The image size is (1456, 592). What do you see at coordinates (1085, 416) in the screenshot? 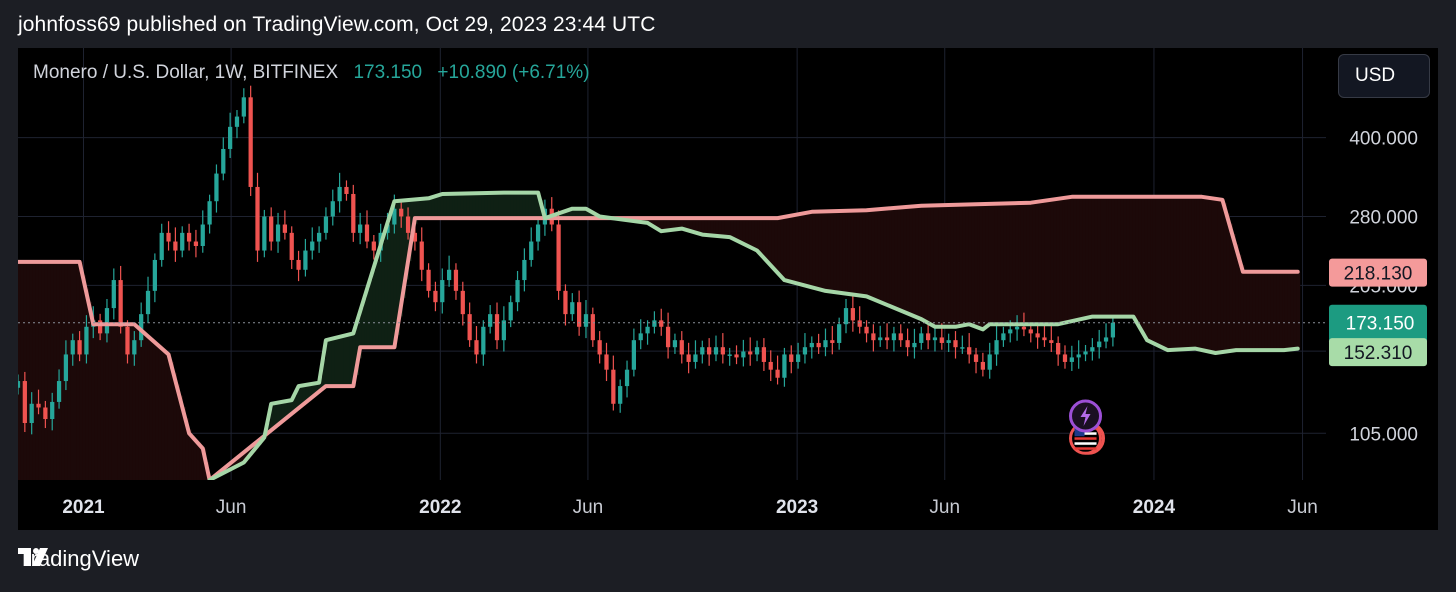
I see `lightning-bolt-icon` at bounding box center [1085, 416].